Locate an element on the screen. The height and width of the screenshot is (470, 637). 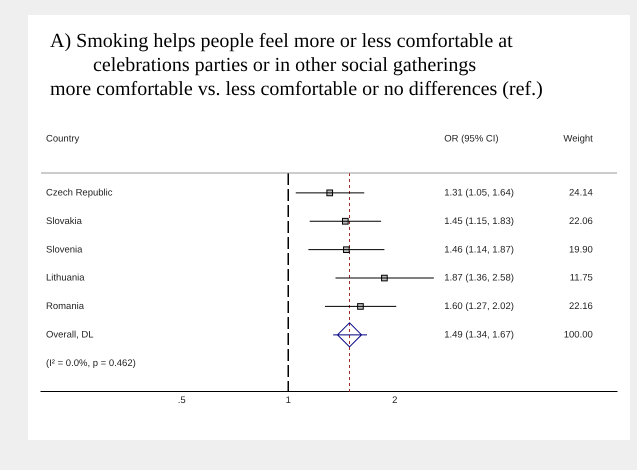
y-tick-label: Slovakia is located at coordinates (64, 221).